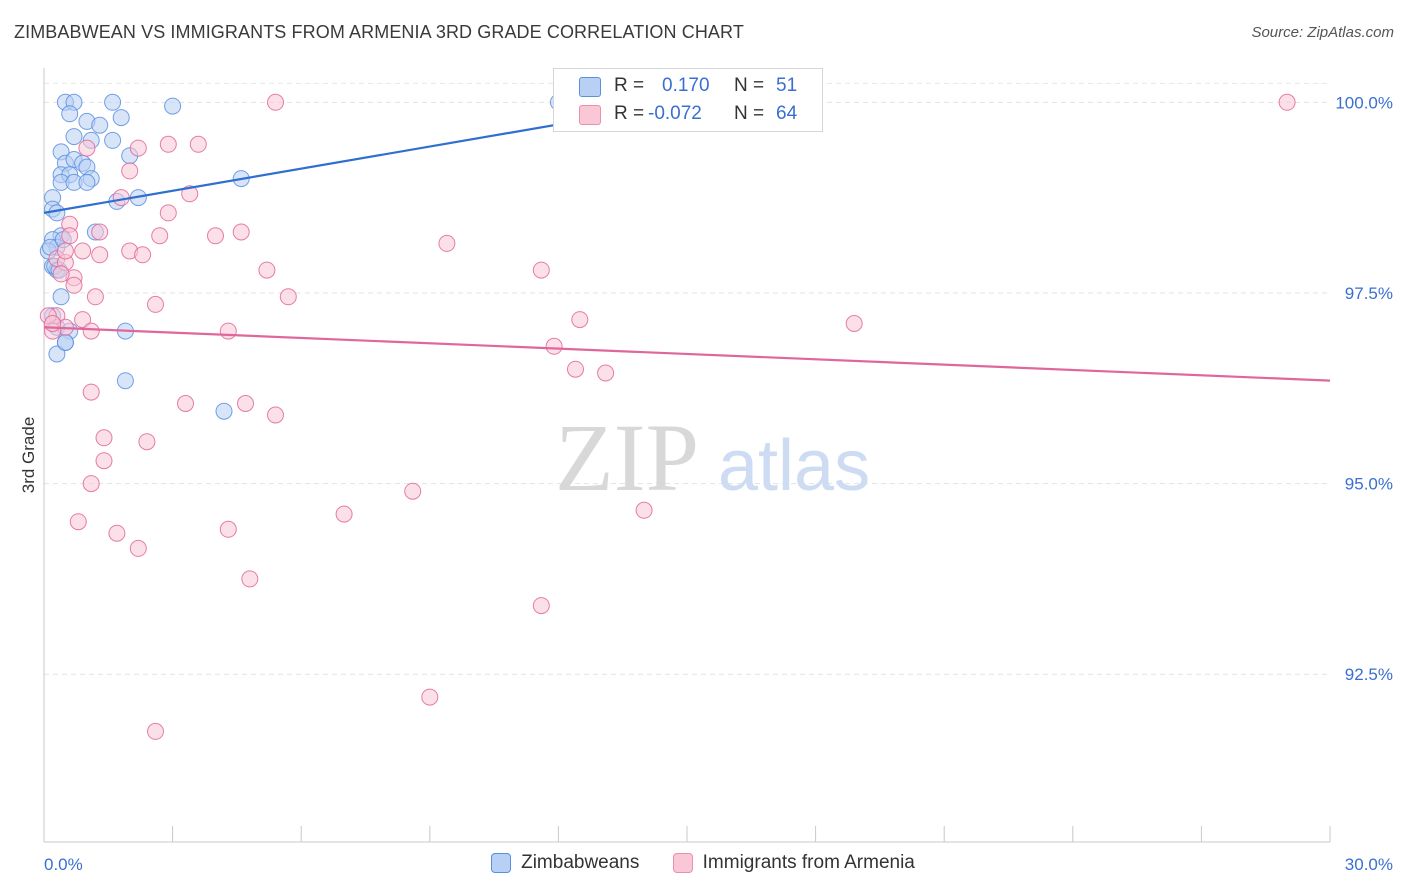 The width and height of the screenshot is (1406, 892). What do you see at coordinates (501, 863) in the screenshot?
I see `legend-swatch-zimbabweans` at bounding box center [501, 863].